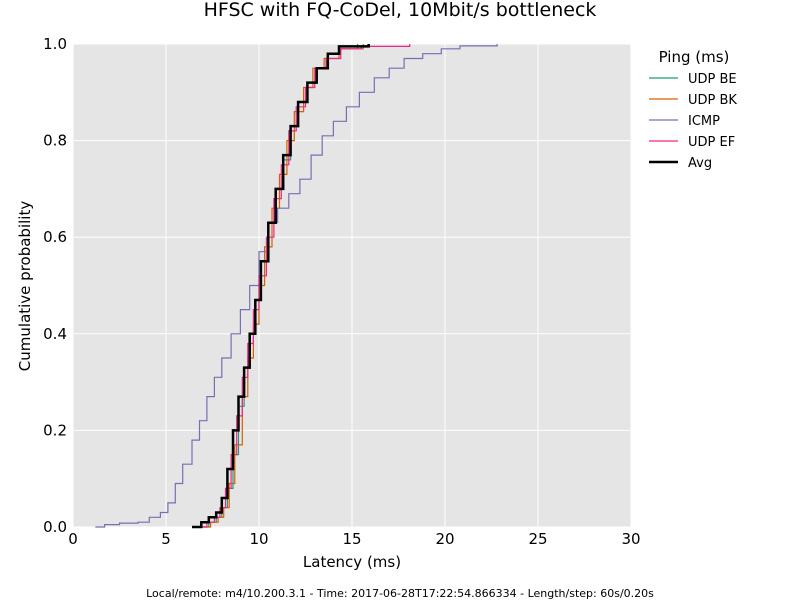 This screenshot has height=600, width=800. Describe the element at coordinates (352, 562) in the screenshot. I see `x-axis-label: Latency (ms)` at that location.